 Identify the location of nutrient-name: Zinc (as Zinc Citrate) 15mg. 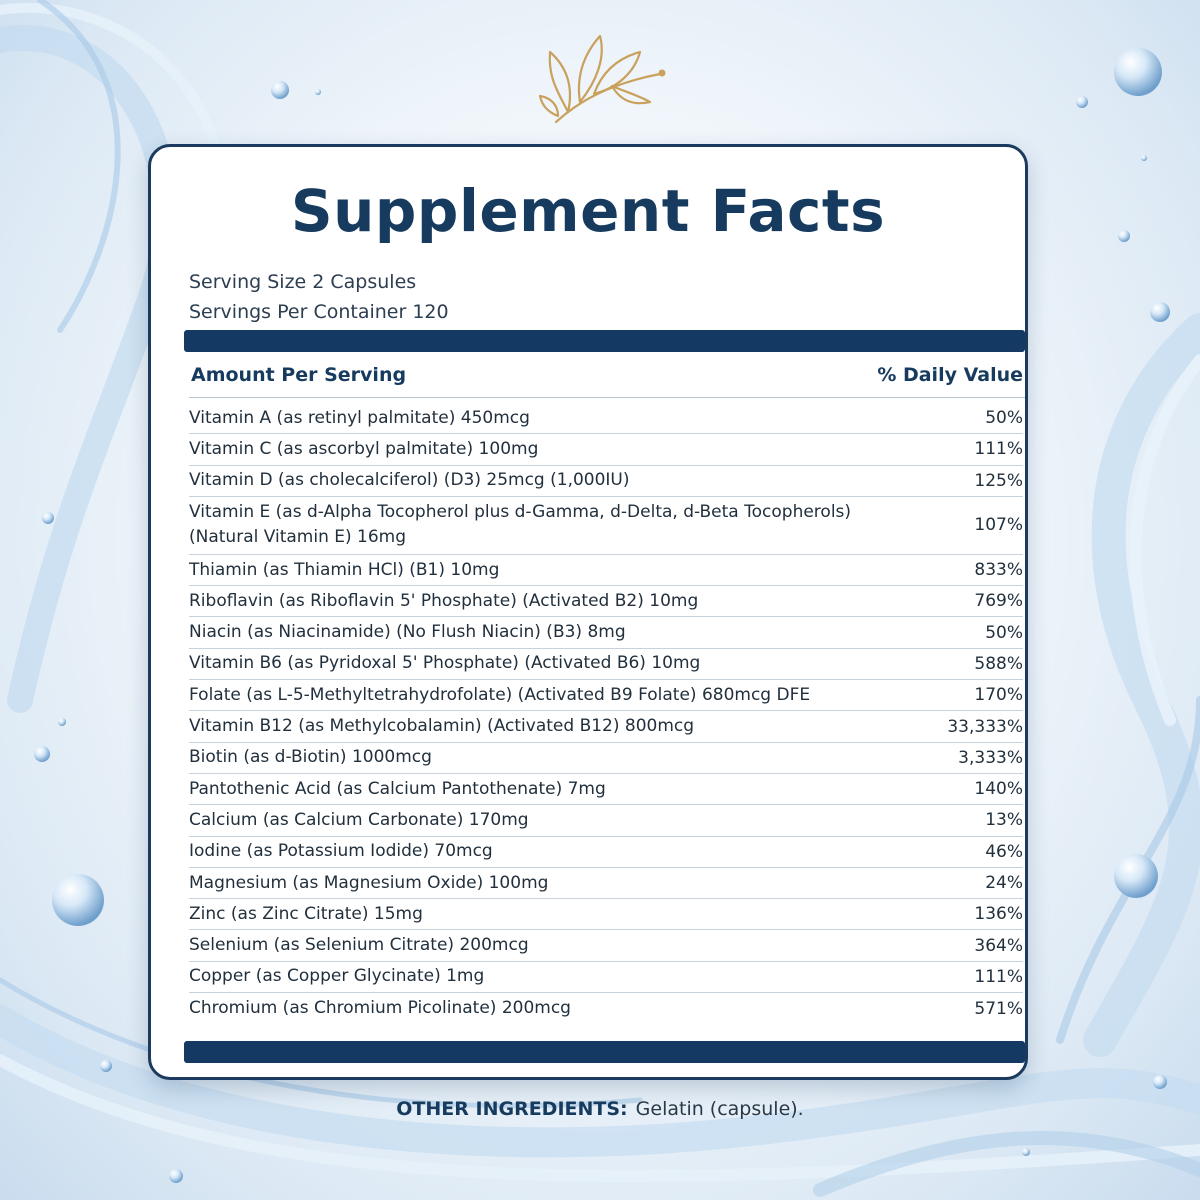
(306, 913).